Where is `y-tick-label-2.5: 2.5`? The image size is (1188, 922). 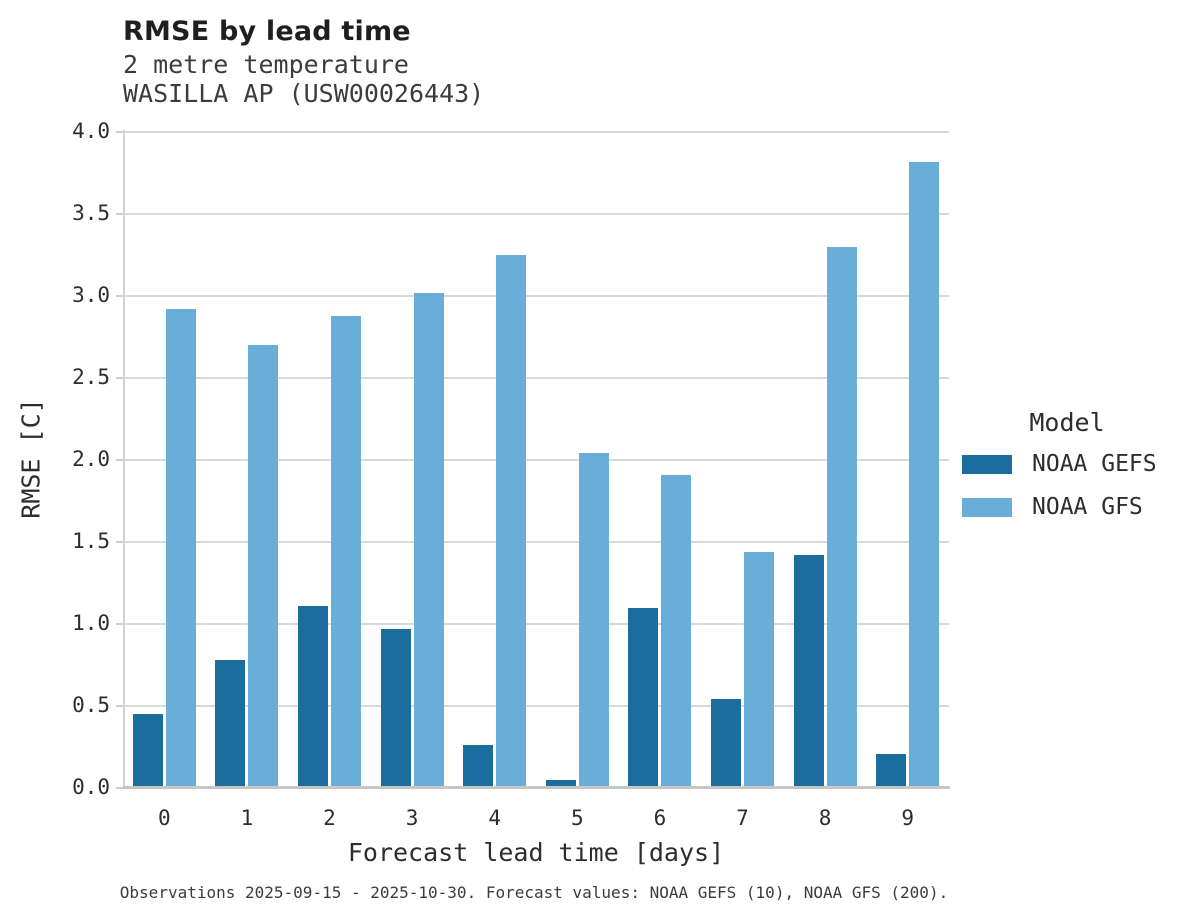
y-tick-label-2.5: 2.5 is located at coordinates (91, 377).